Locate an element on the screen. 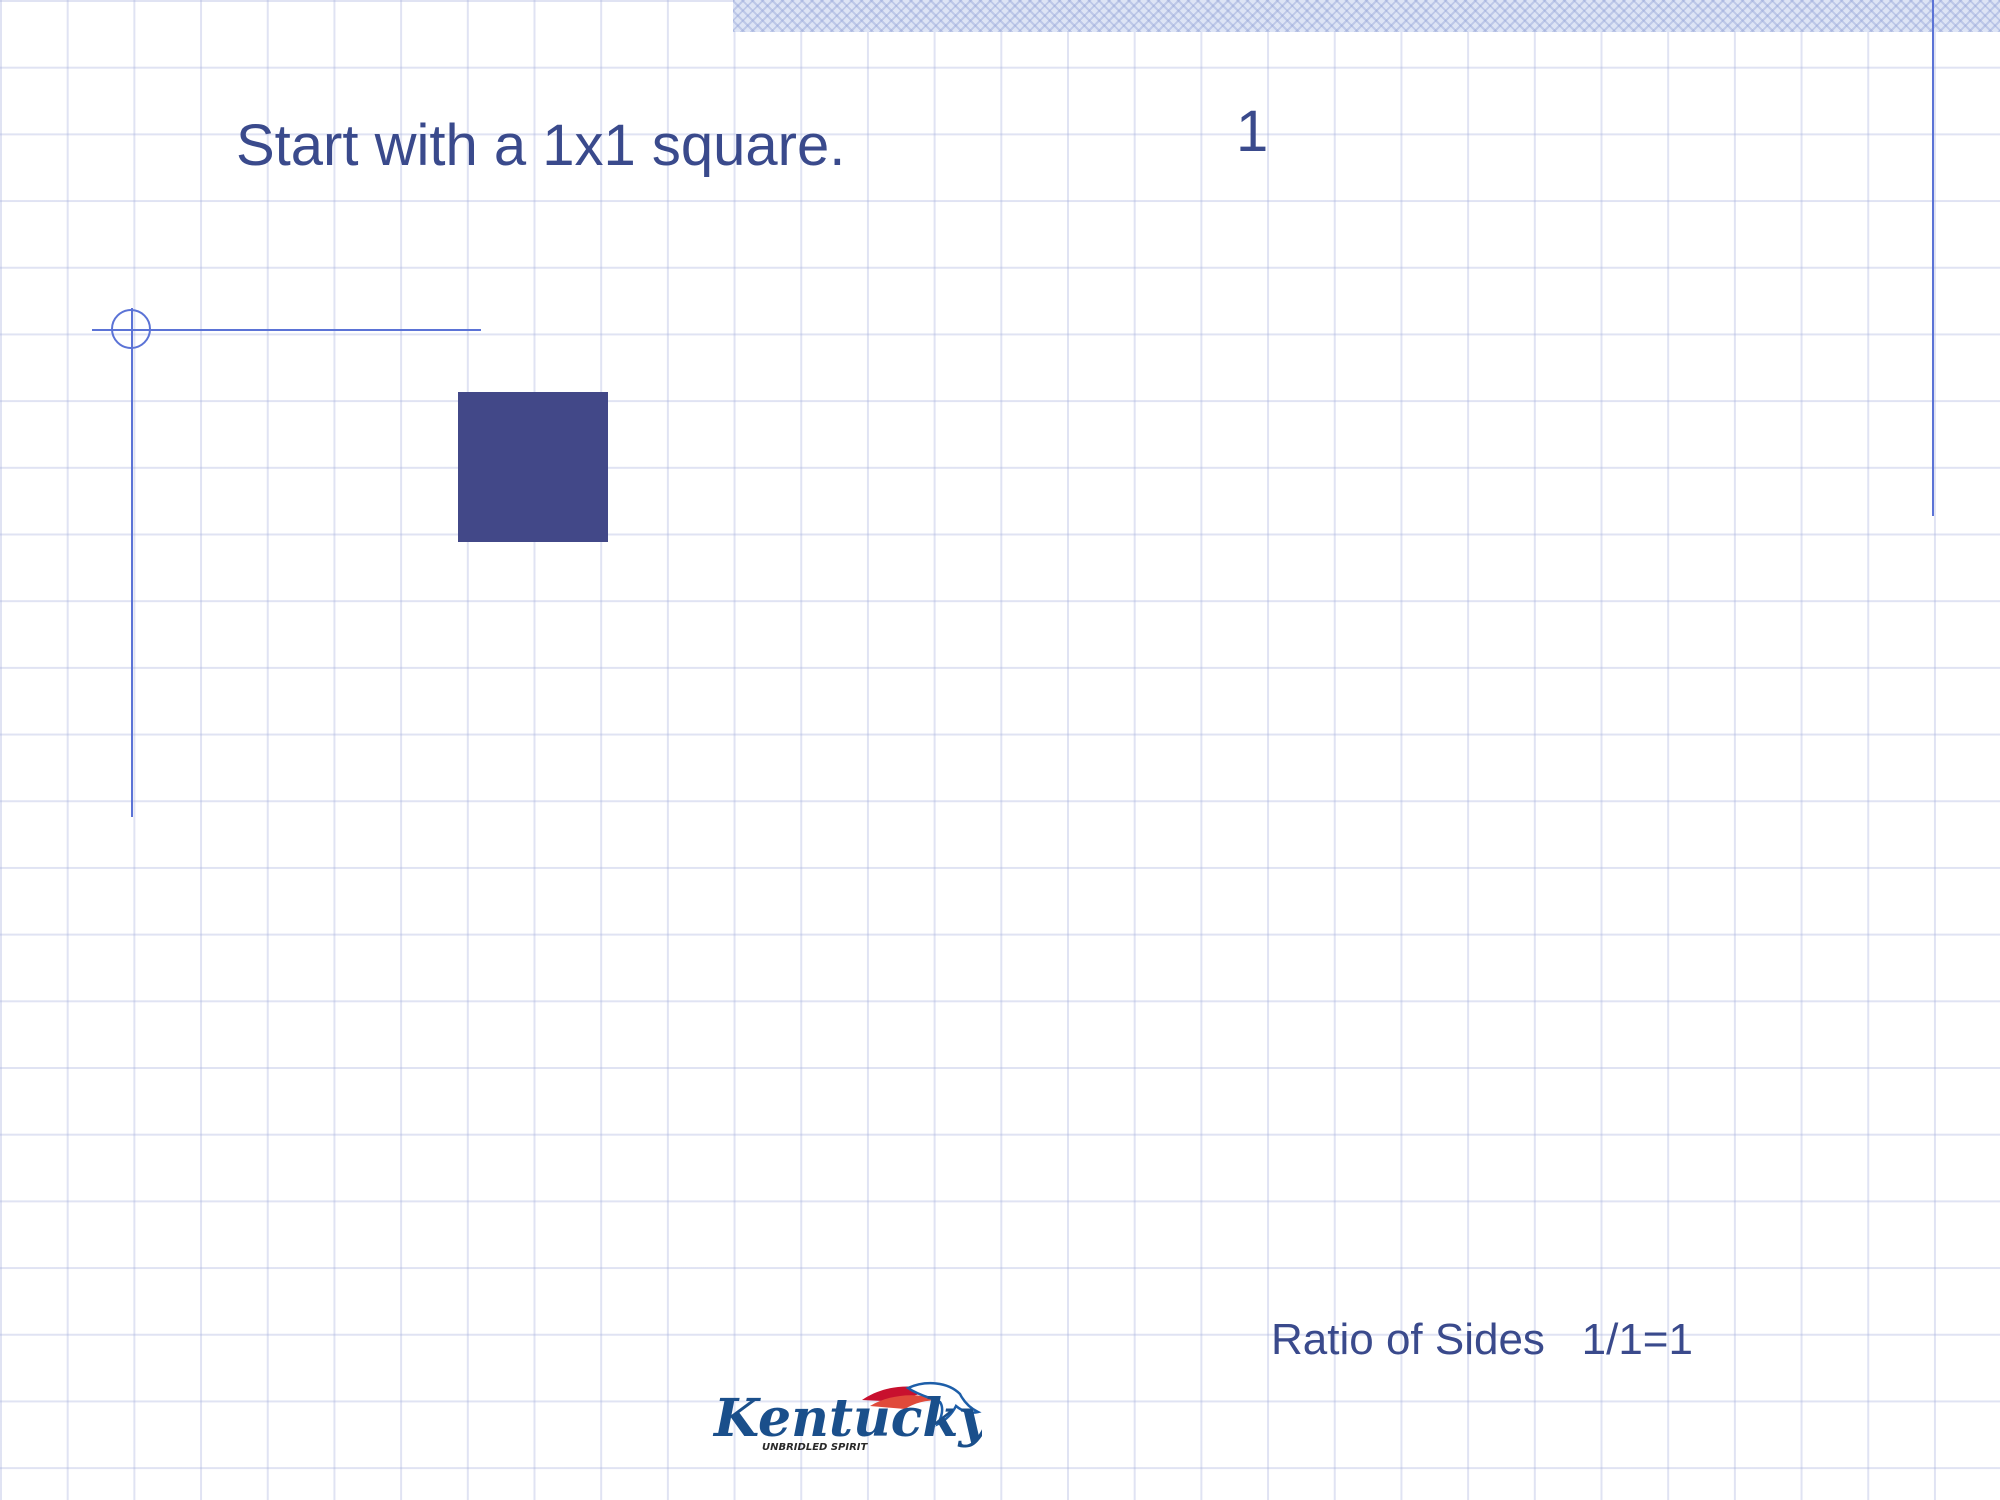 The height and width of the screenshot is (1500, 2000). corner-mark-vertical-line is located at coordinates (132, 562).